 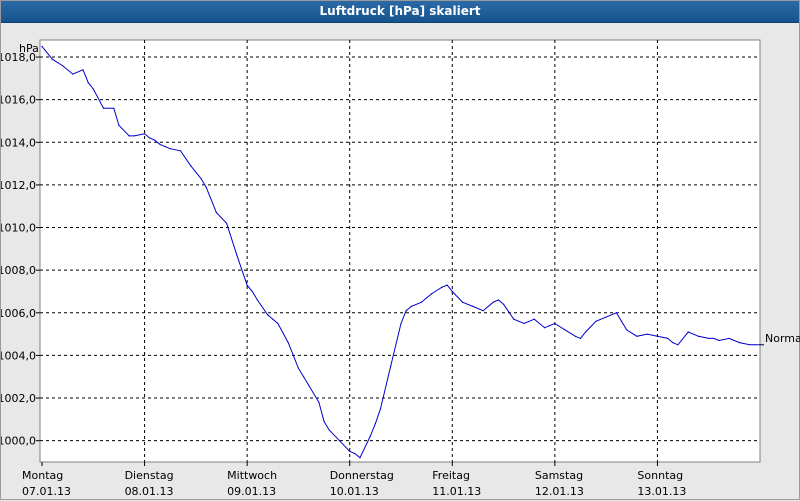 What do you see at coordinates (18, 355) in the screenshot?
I see `y-tick-label: 1004,0` at bounding box center [18, 355].